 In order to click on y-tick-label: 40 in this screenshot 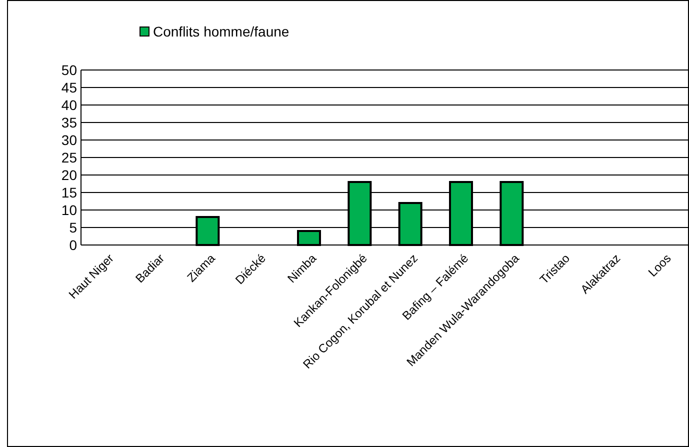, I will do `click(69, 104)`.